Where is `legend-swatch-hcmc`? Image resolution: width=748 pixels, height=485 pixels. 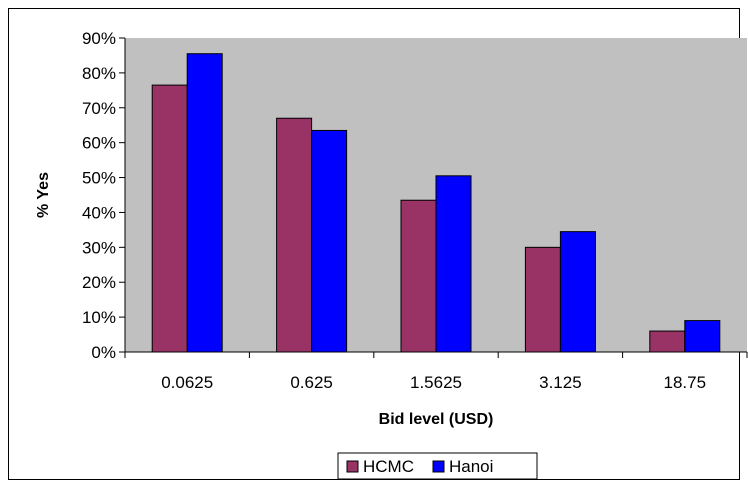
legend-swatch-hcmc is located at coordinates (352, 466).